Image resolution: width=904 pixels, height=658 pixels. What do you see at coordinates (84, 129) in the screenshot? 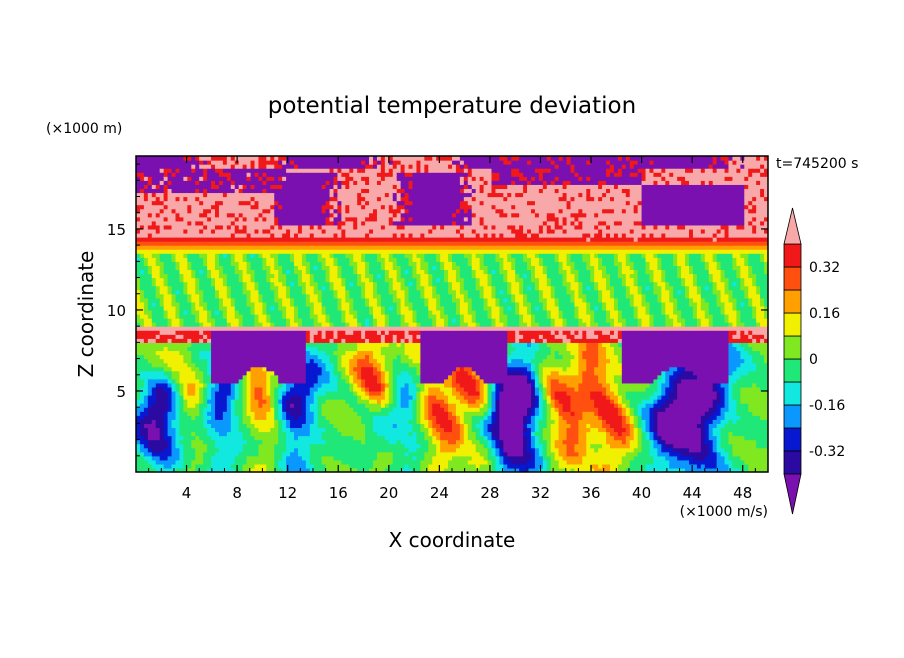
I see `y-units-label: (×1000 m)` at bounding box center [84, 129].